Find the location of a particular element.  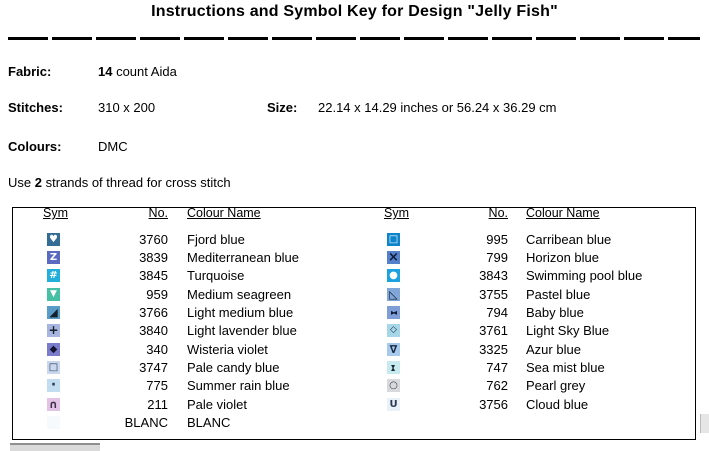

symbol-swatch: ♥ is located at coordinates (53, 239).